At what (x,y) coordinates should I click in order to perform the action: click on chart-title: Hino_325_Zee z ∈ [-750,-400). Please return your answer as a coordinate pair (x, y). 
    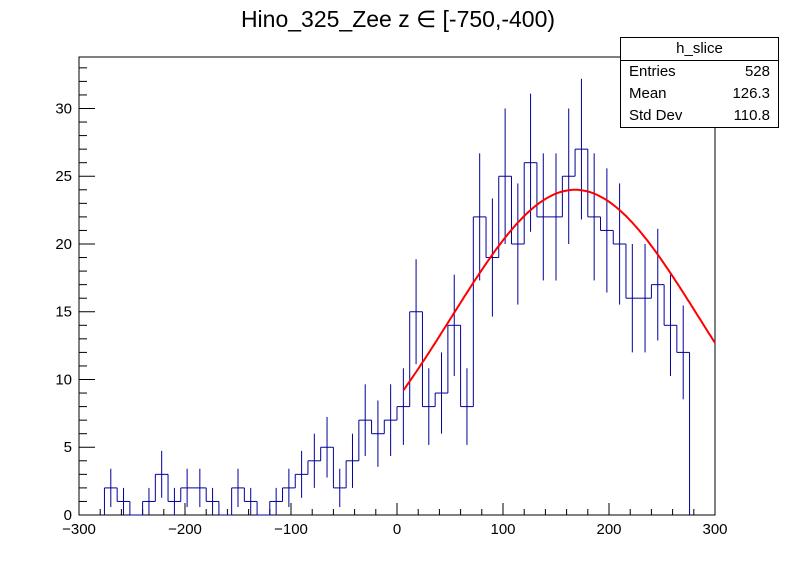
    Looking at the image, I should click on (398, 19).